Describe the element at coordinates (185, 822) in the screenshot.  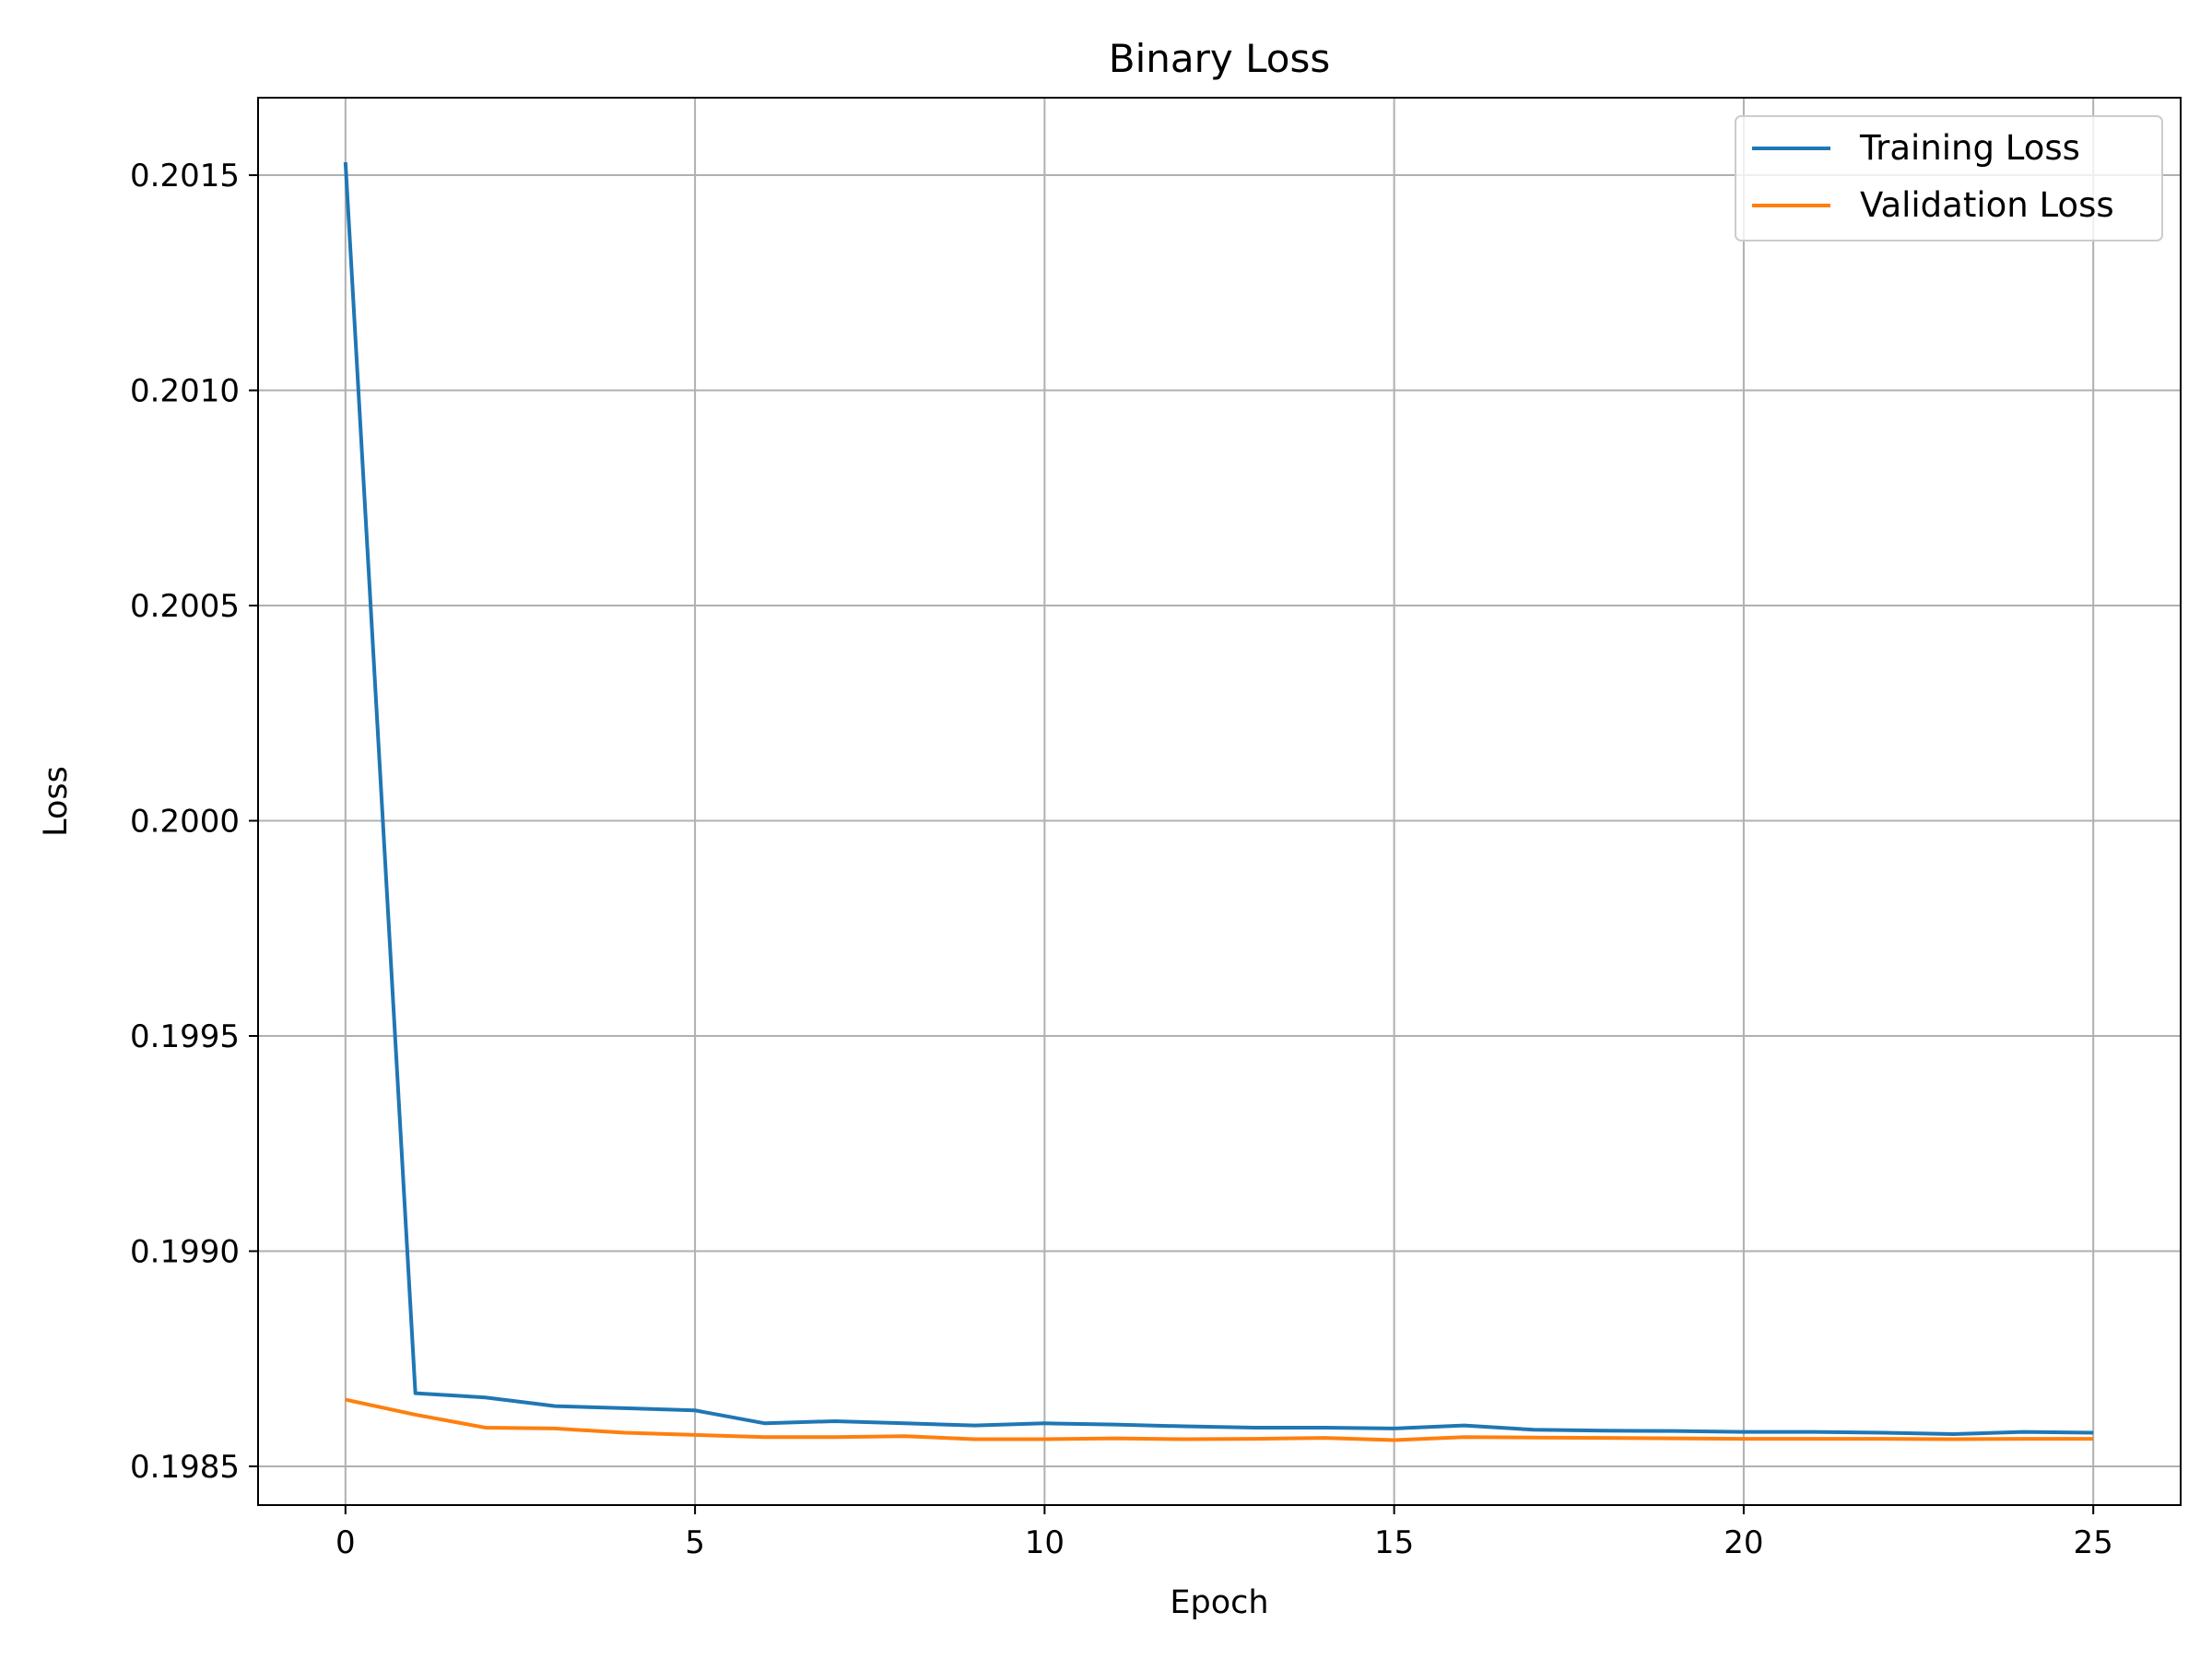
I see `y-tick-label: 0.2000` at that location.